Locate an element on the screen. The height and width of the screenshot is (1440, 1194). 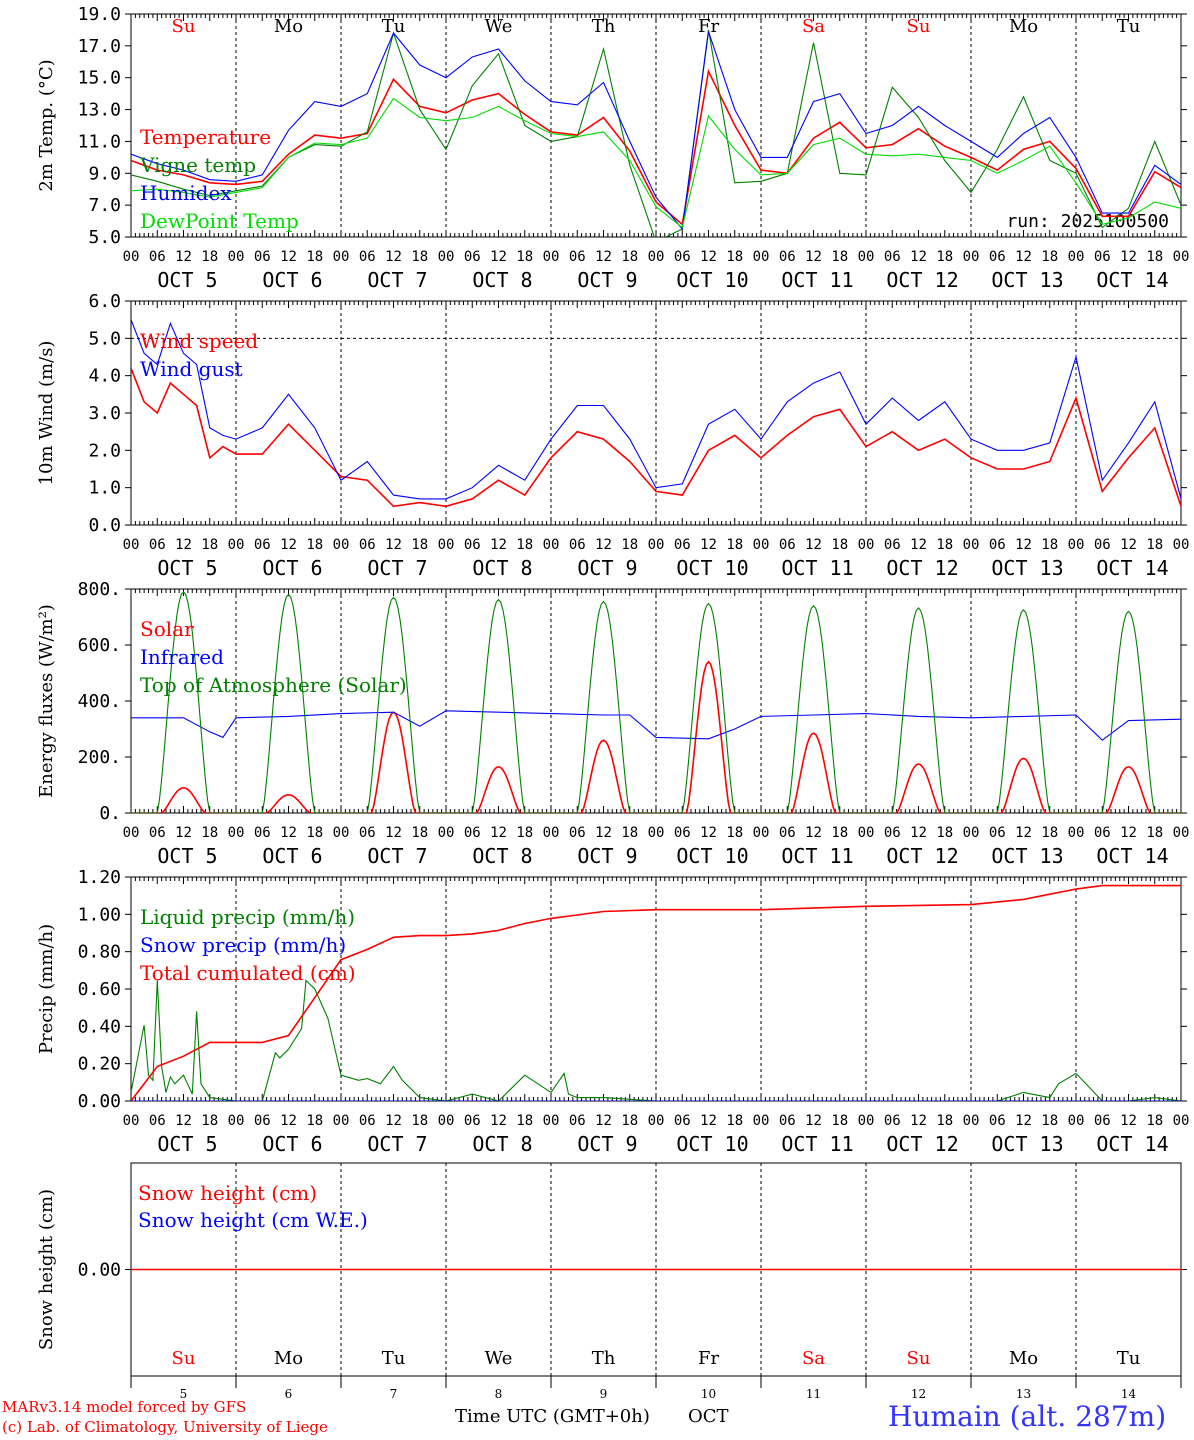
date-label: OCT 14 is located at coordinates (1132, 568).